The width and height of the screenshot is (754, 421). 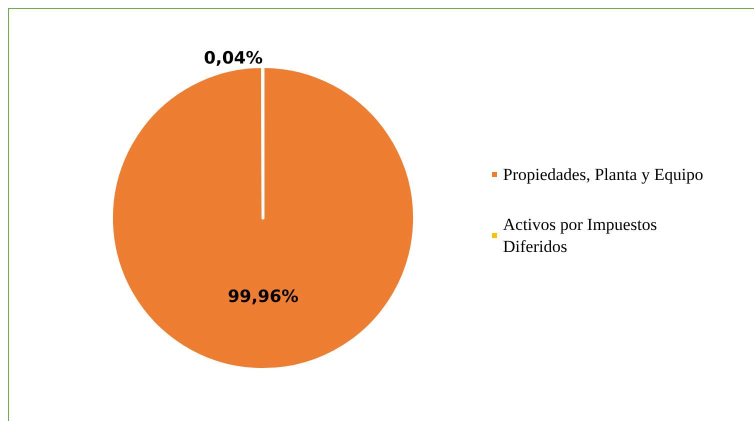 What do you see at coordinates (603, 174) in the screenshot?
I see `legend-label: Propiedades, Planta y Equipo` at bounding box center [603, 174].